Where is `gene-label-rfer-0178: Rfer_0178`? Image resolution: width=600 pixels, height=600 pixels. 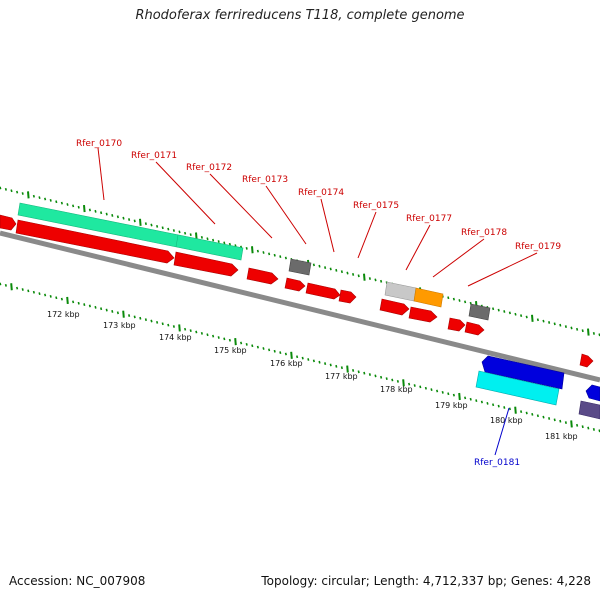
gene-label-rfer-0178: Rfer_0178 is located at coordinates (484, 233).